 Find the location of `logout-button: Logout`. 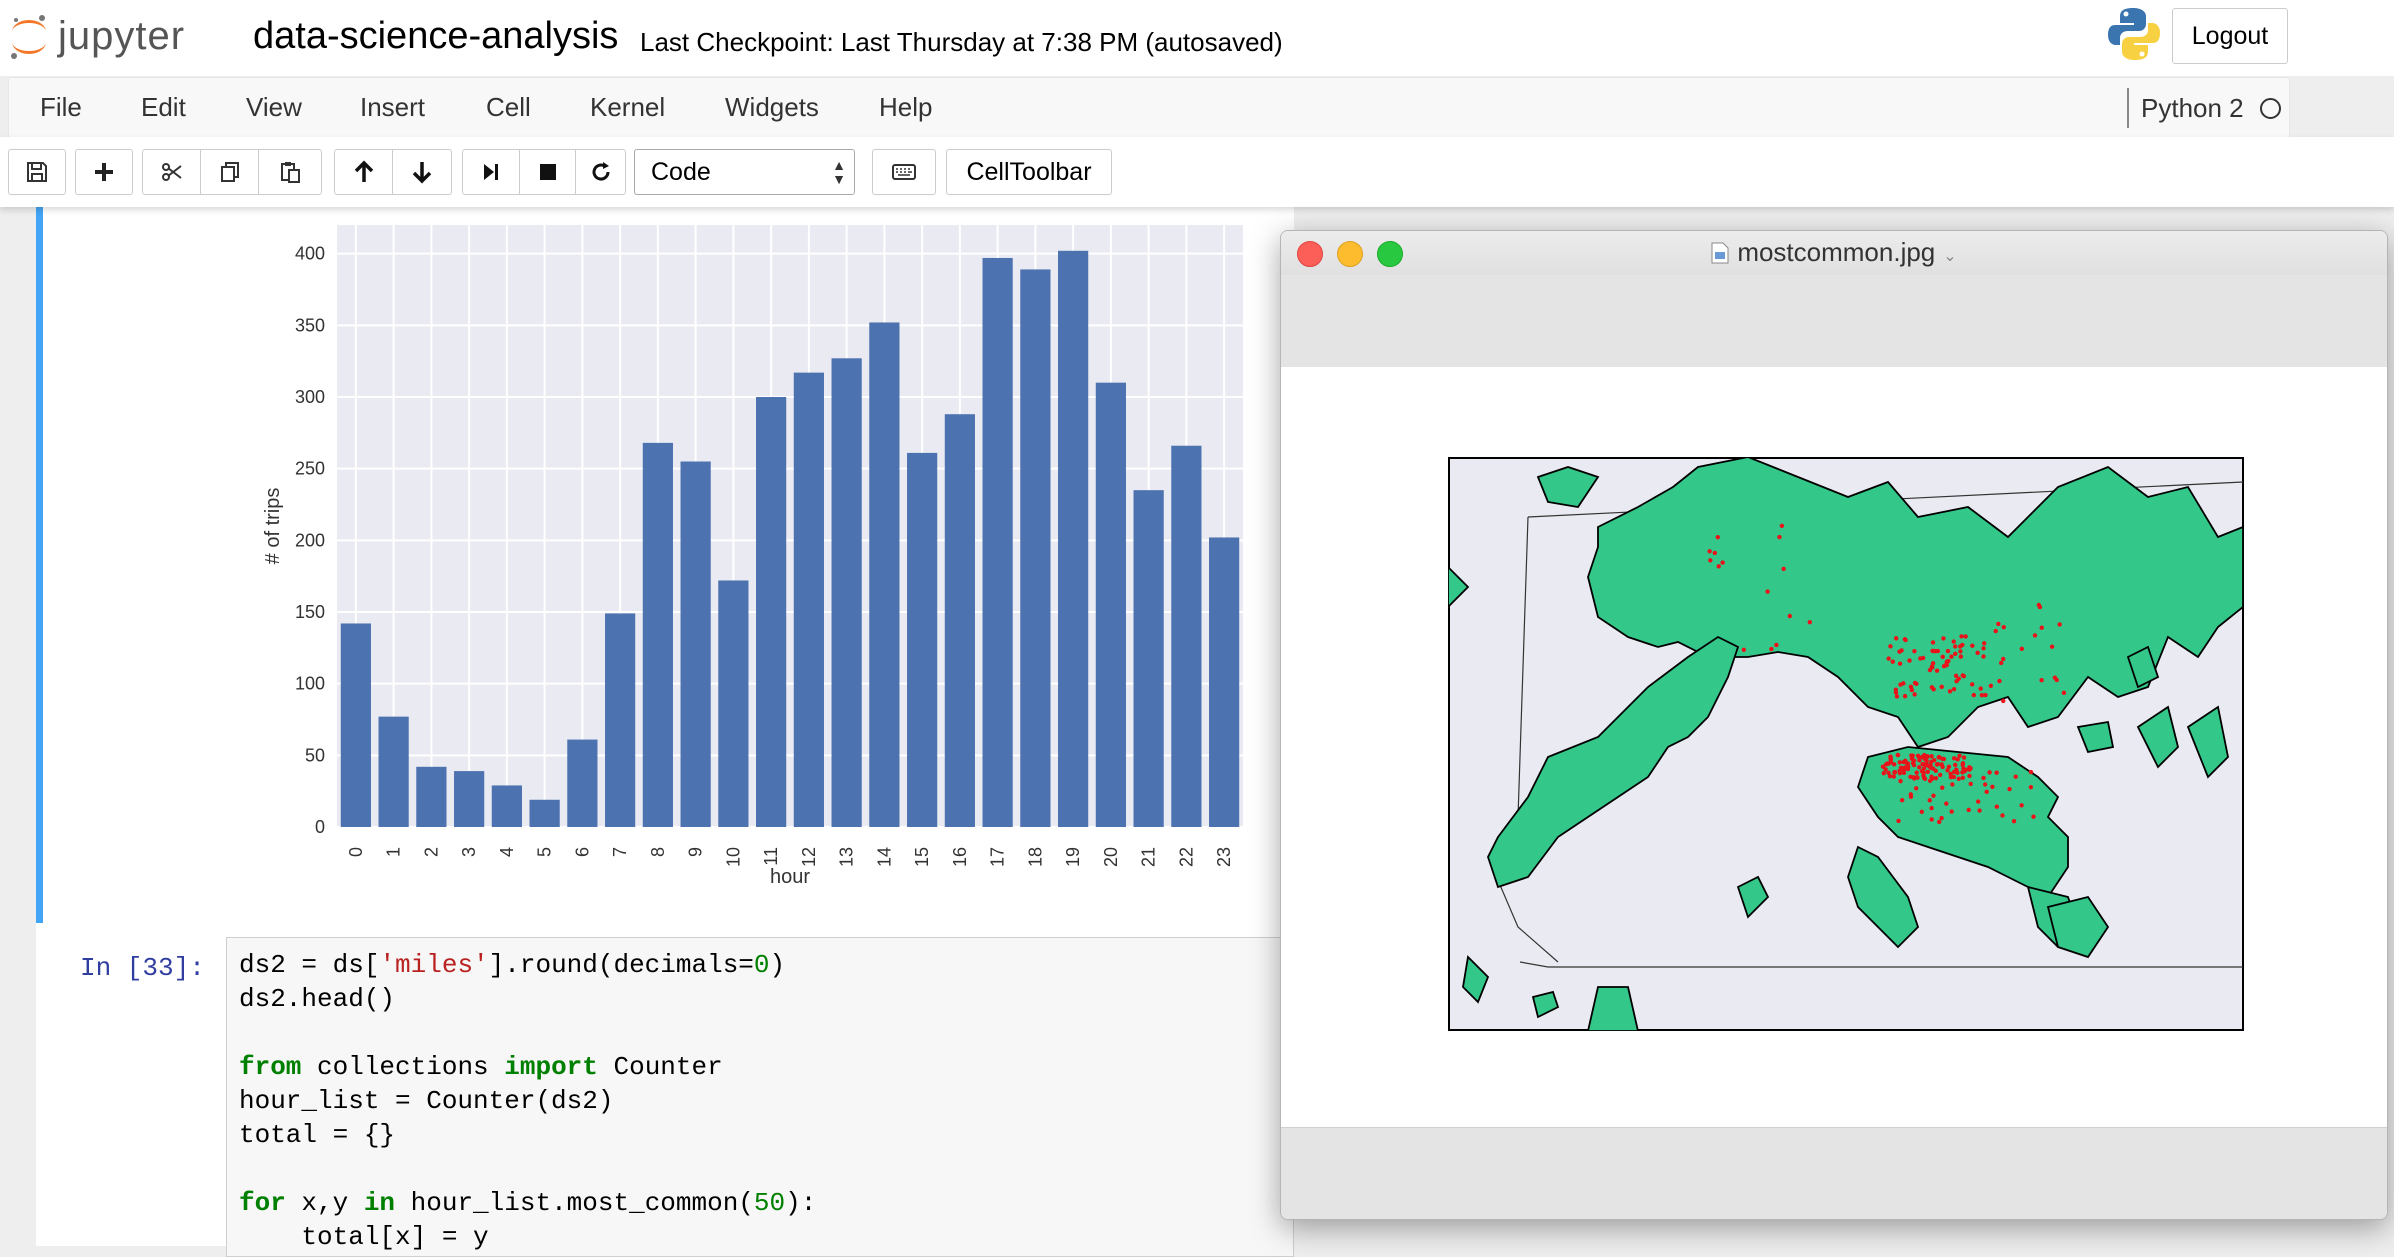

logout-button: Logout is located at coordinates (2230, 36).